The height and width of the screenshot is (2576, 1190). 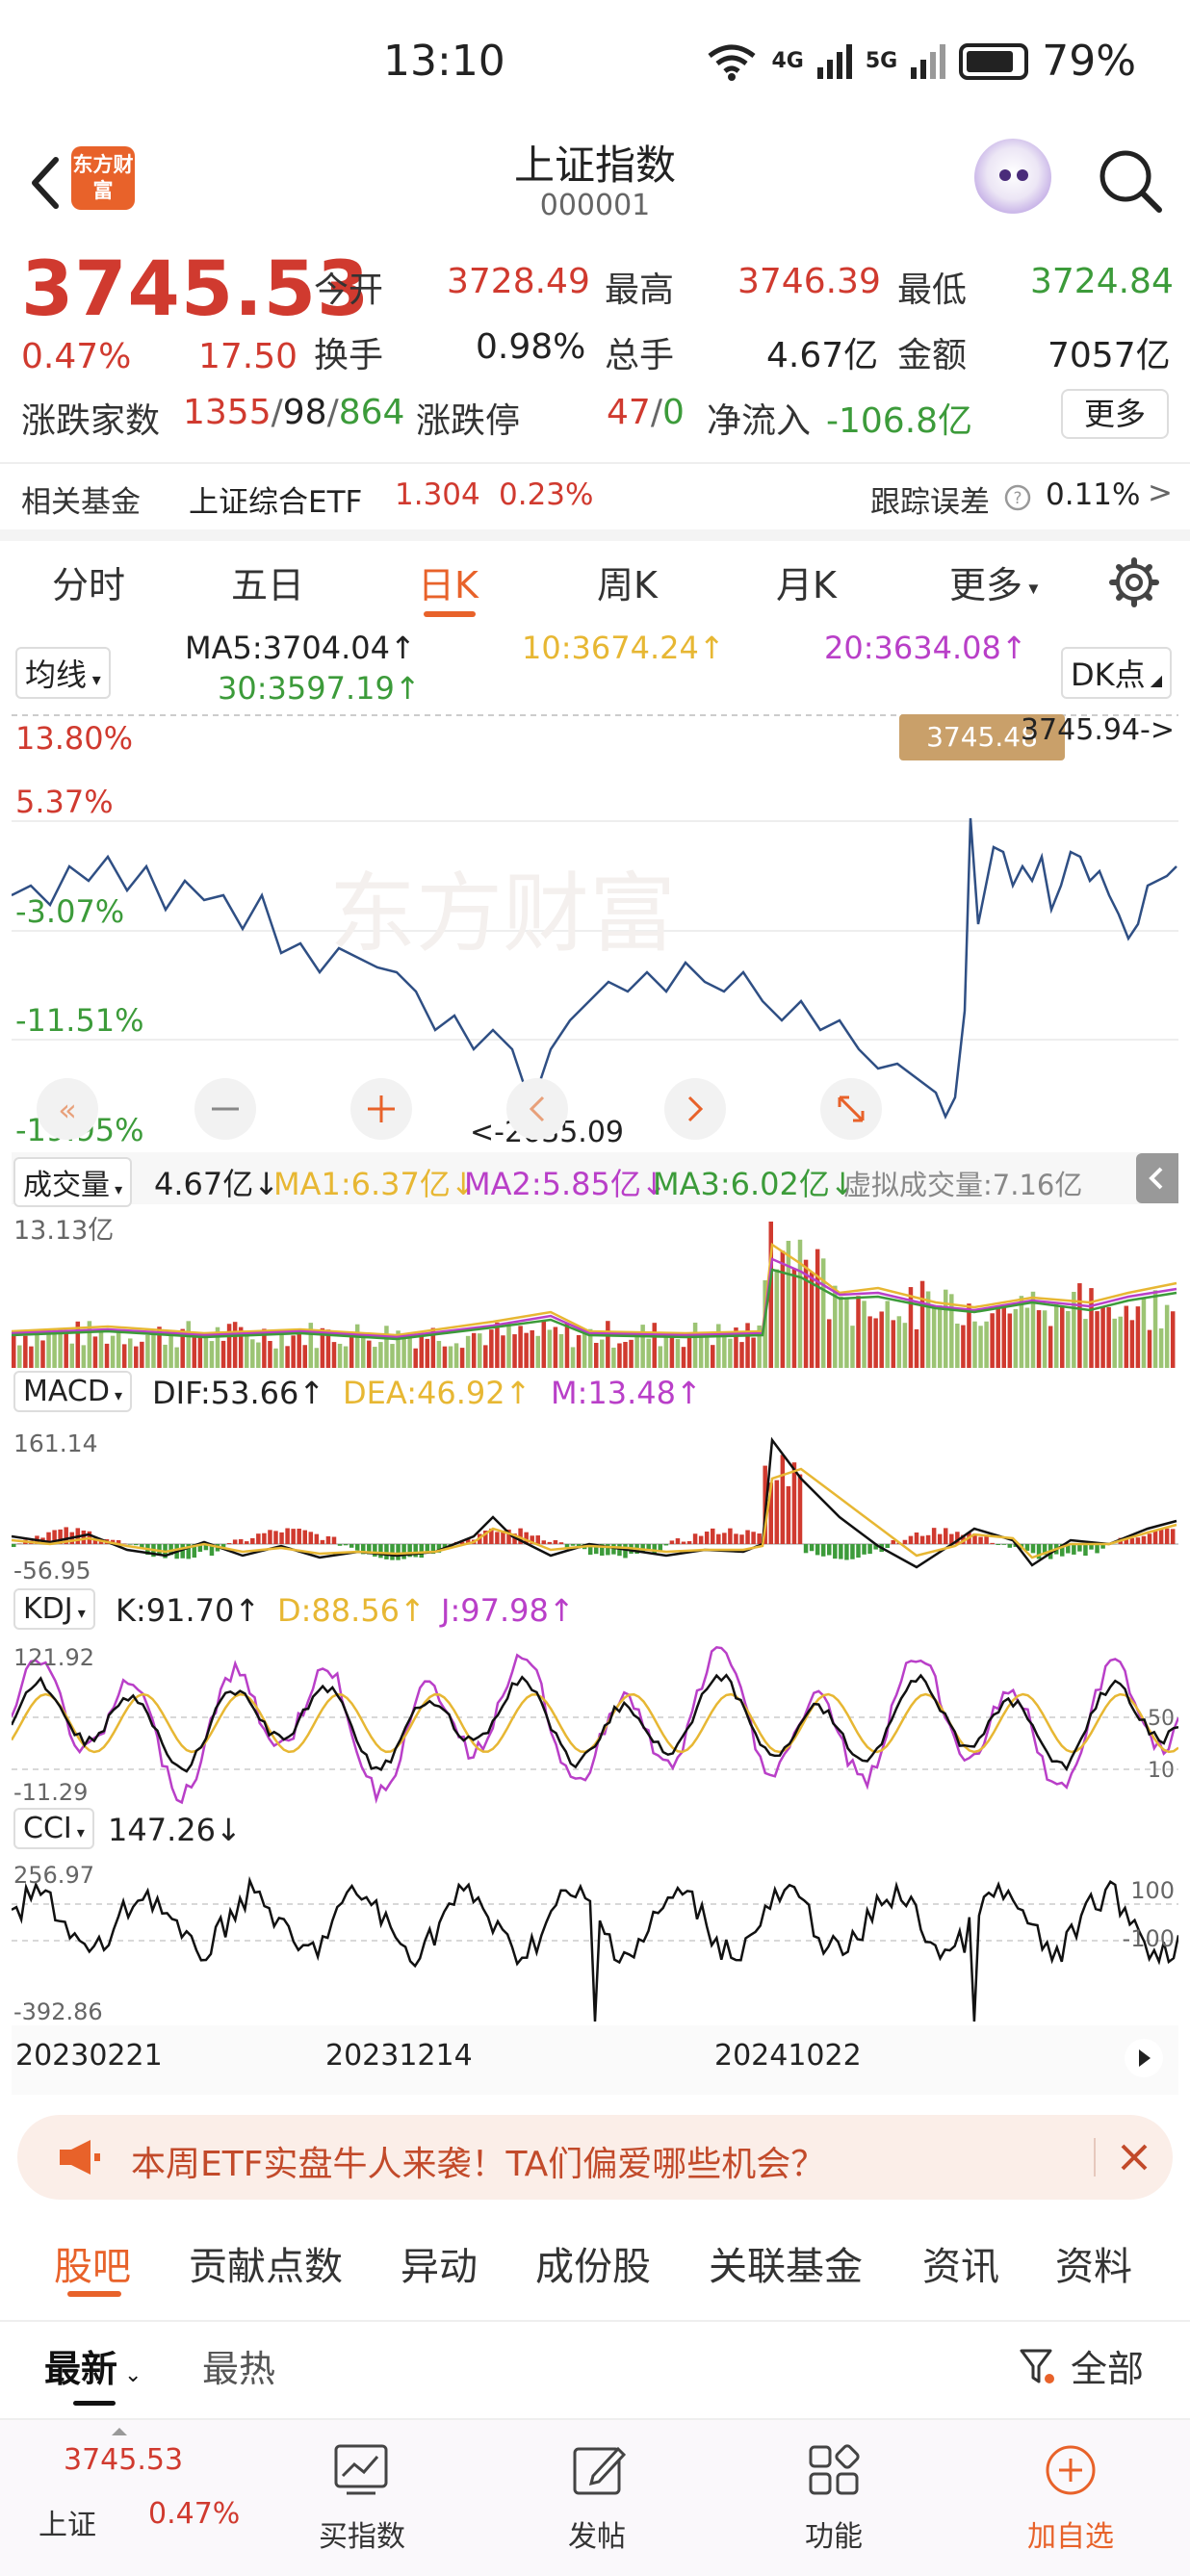 What do you see at coordinates (440, 2267) in the screenshot?
I see `tab-anomaly: 异动` at bounding box center [440, 2267].